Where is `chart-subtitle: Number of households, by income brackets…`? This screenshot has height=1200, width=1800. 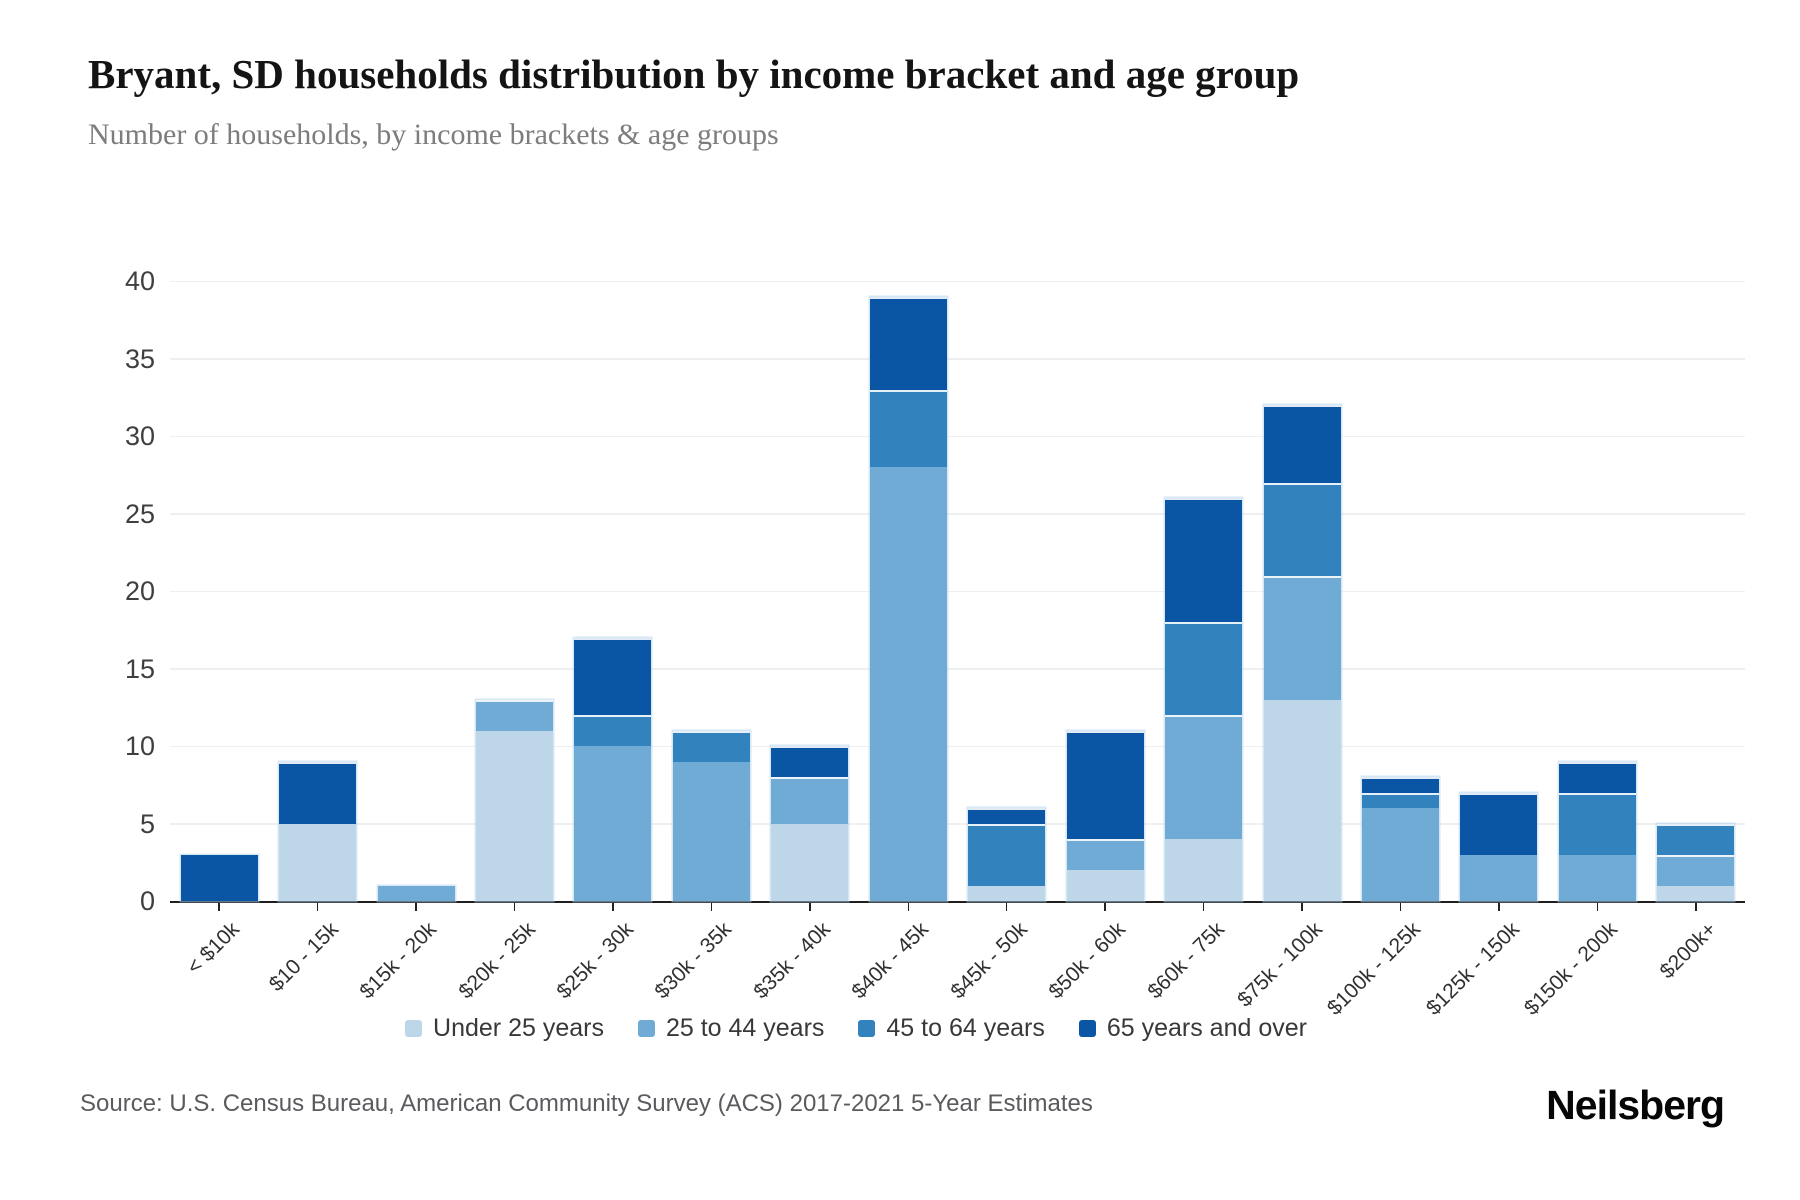
chart-subtitle: Number of households, by income brackets… is located at coordinates (433, 134).